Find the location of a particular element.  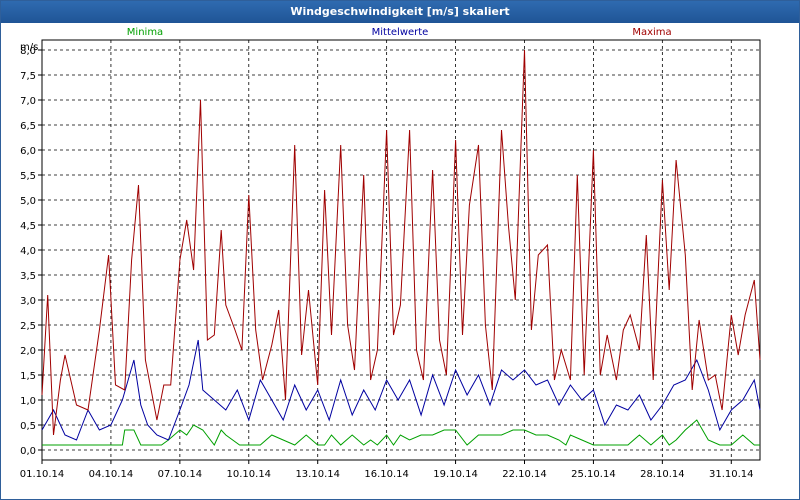

y-tick-label: 5,5 is located at coordinates (28, 176).